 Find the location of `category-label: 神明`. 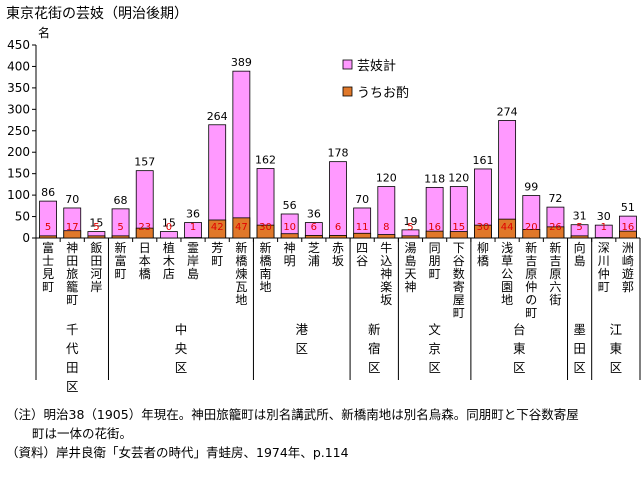

category-label: 神明 is located at coordinates (290, 254).